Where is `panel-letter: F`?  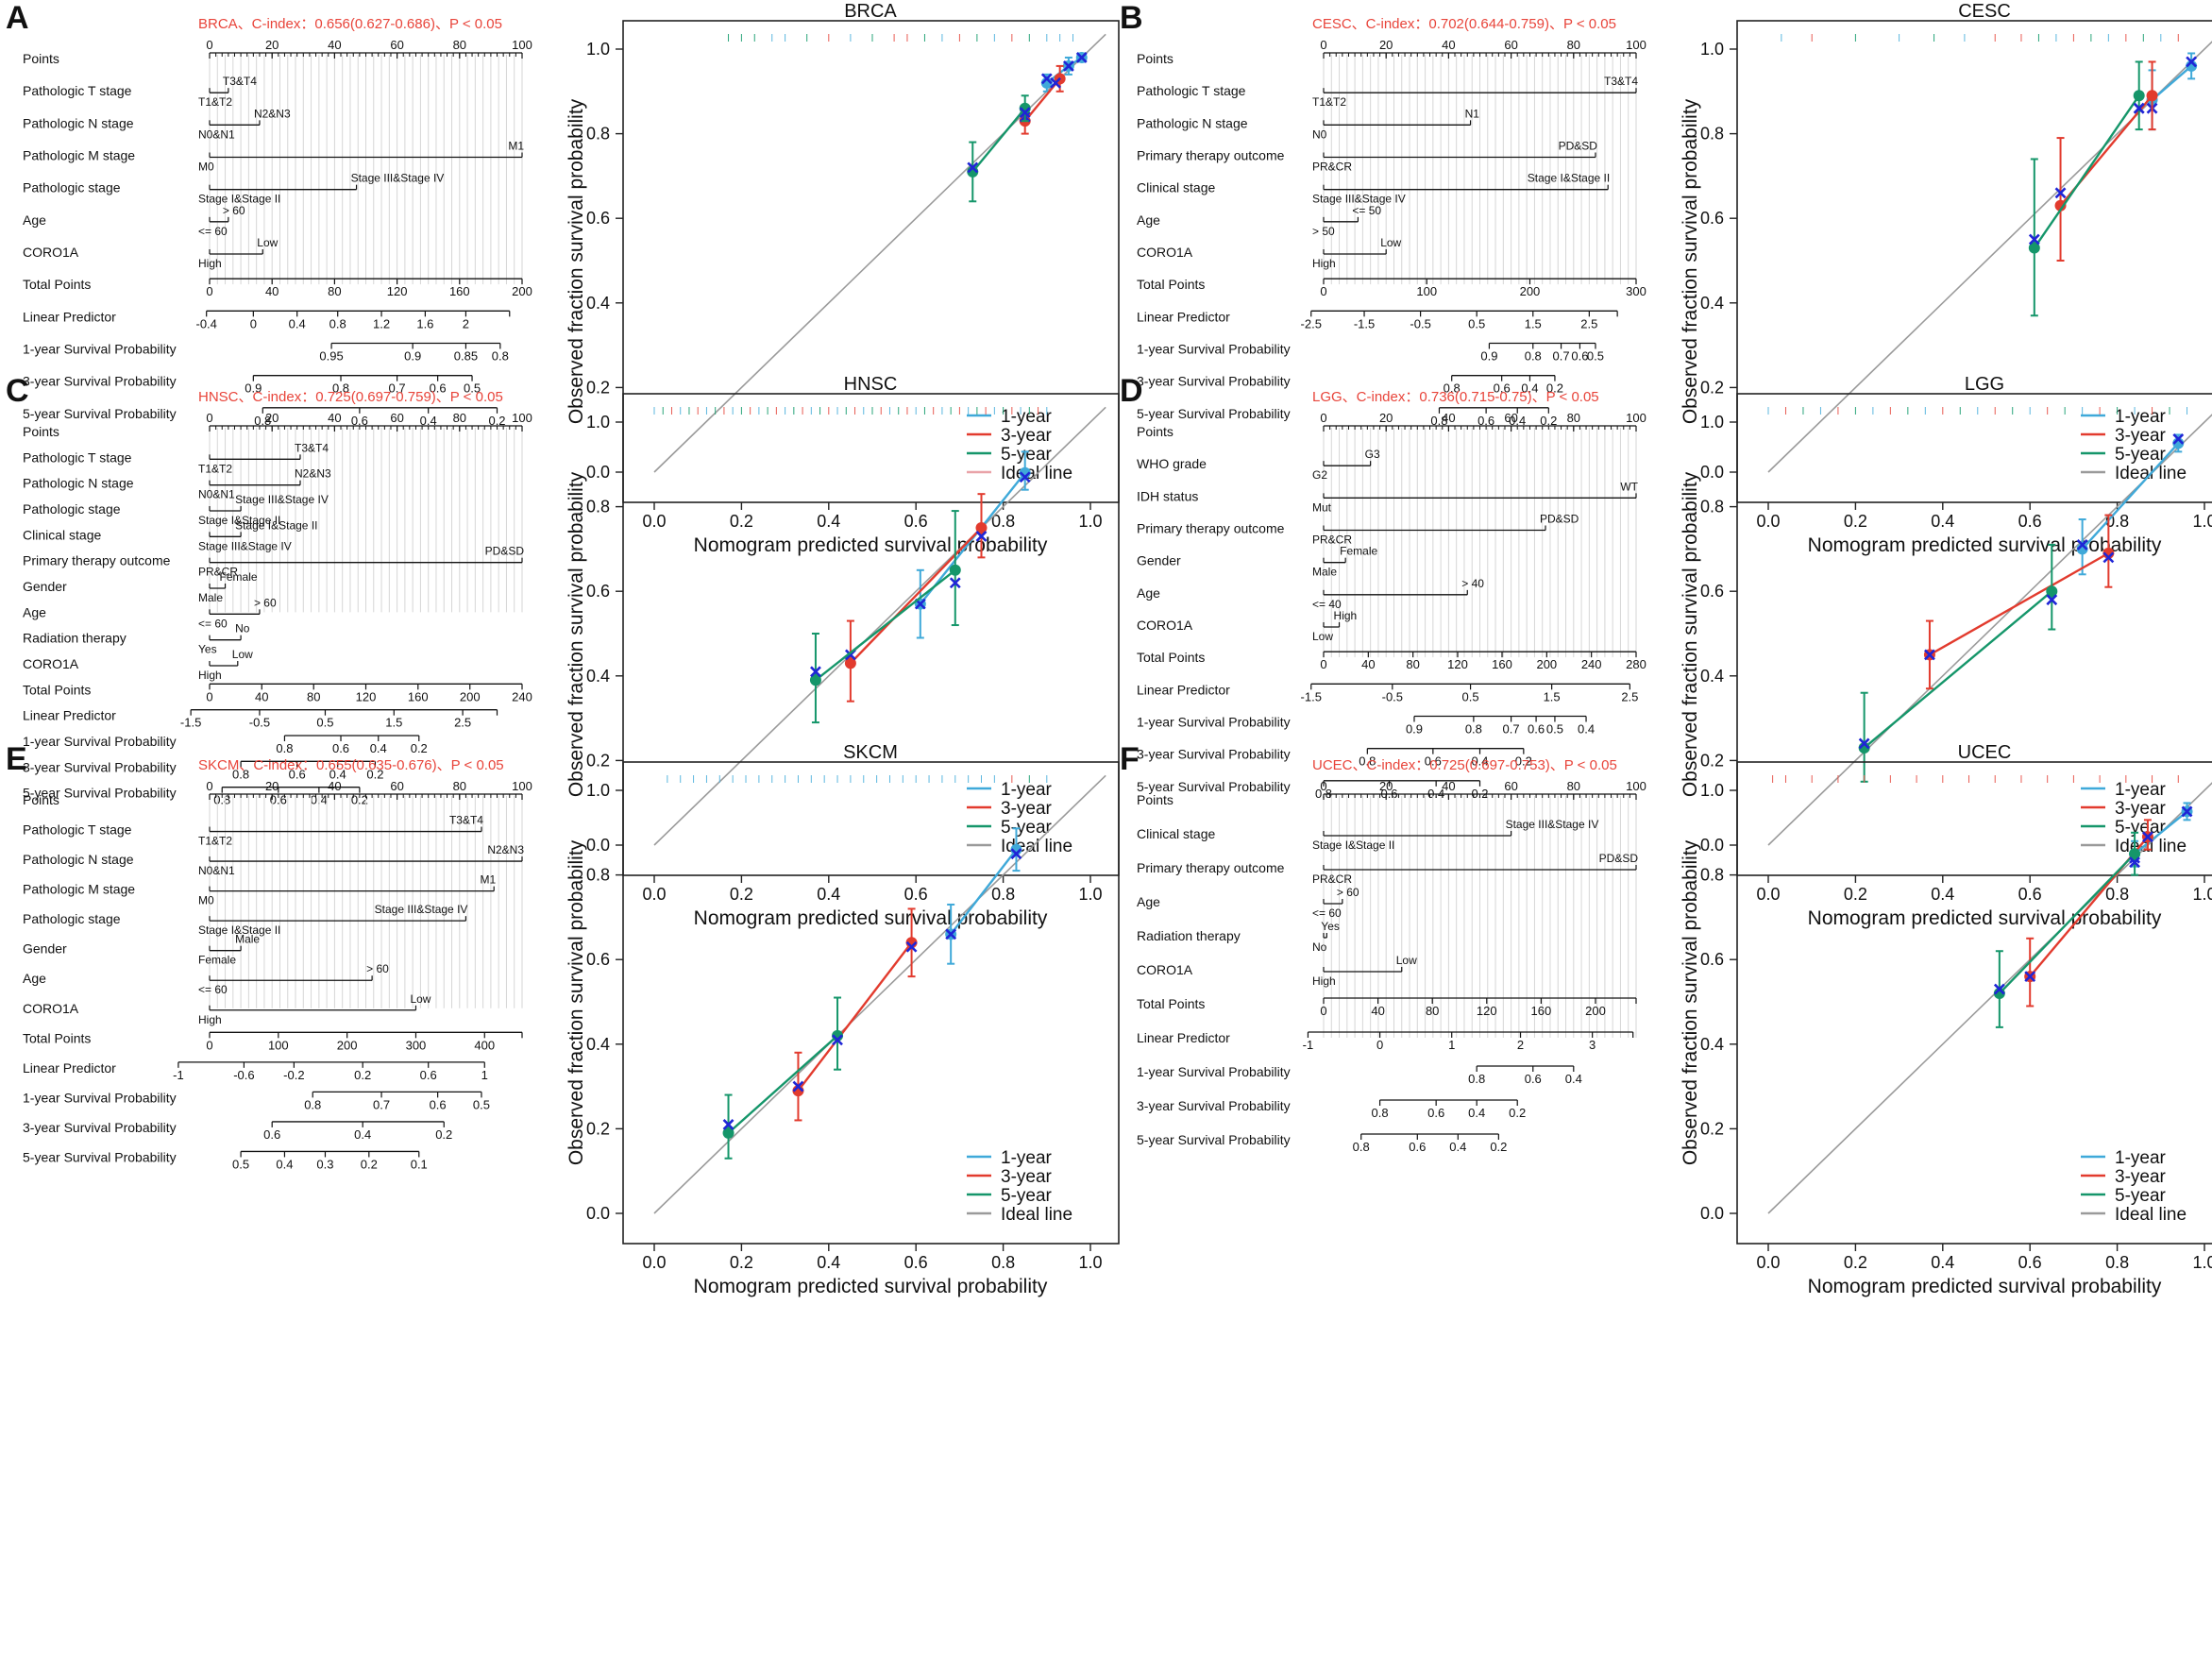
panel-letter: F is located at coordinates (1130, 759).